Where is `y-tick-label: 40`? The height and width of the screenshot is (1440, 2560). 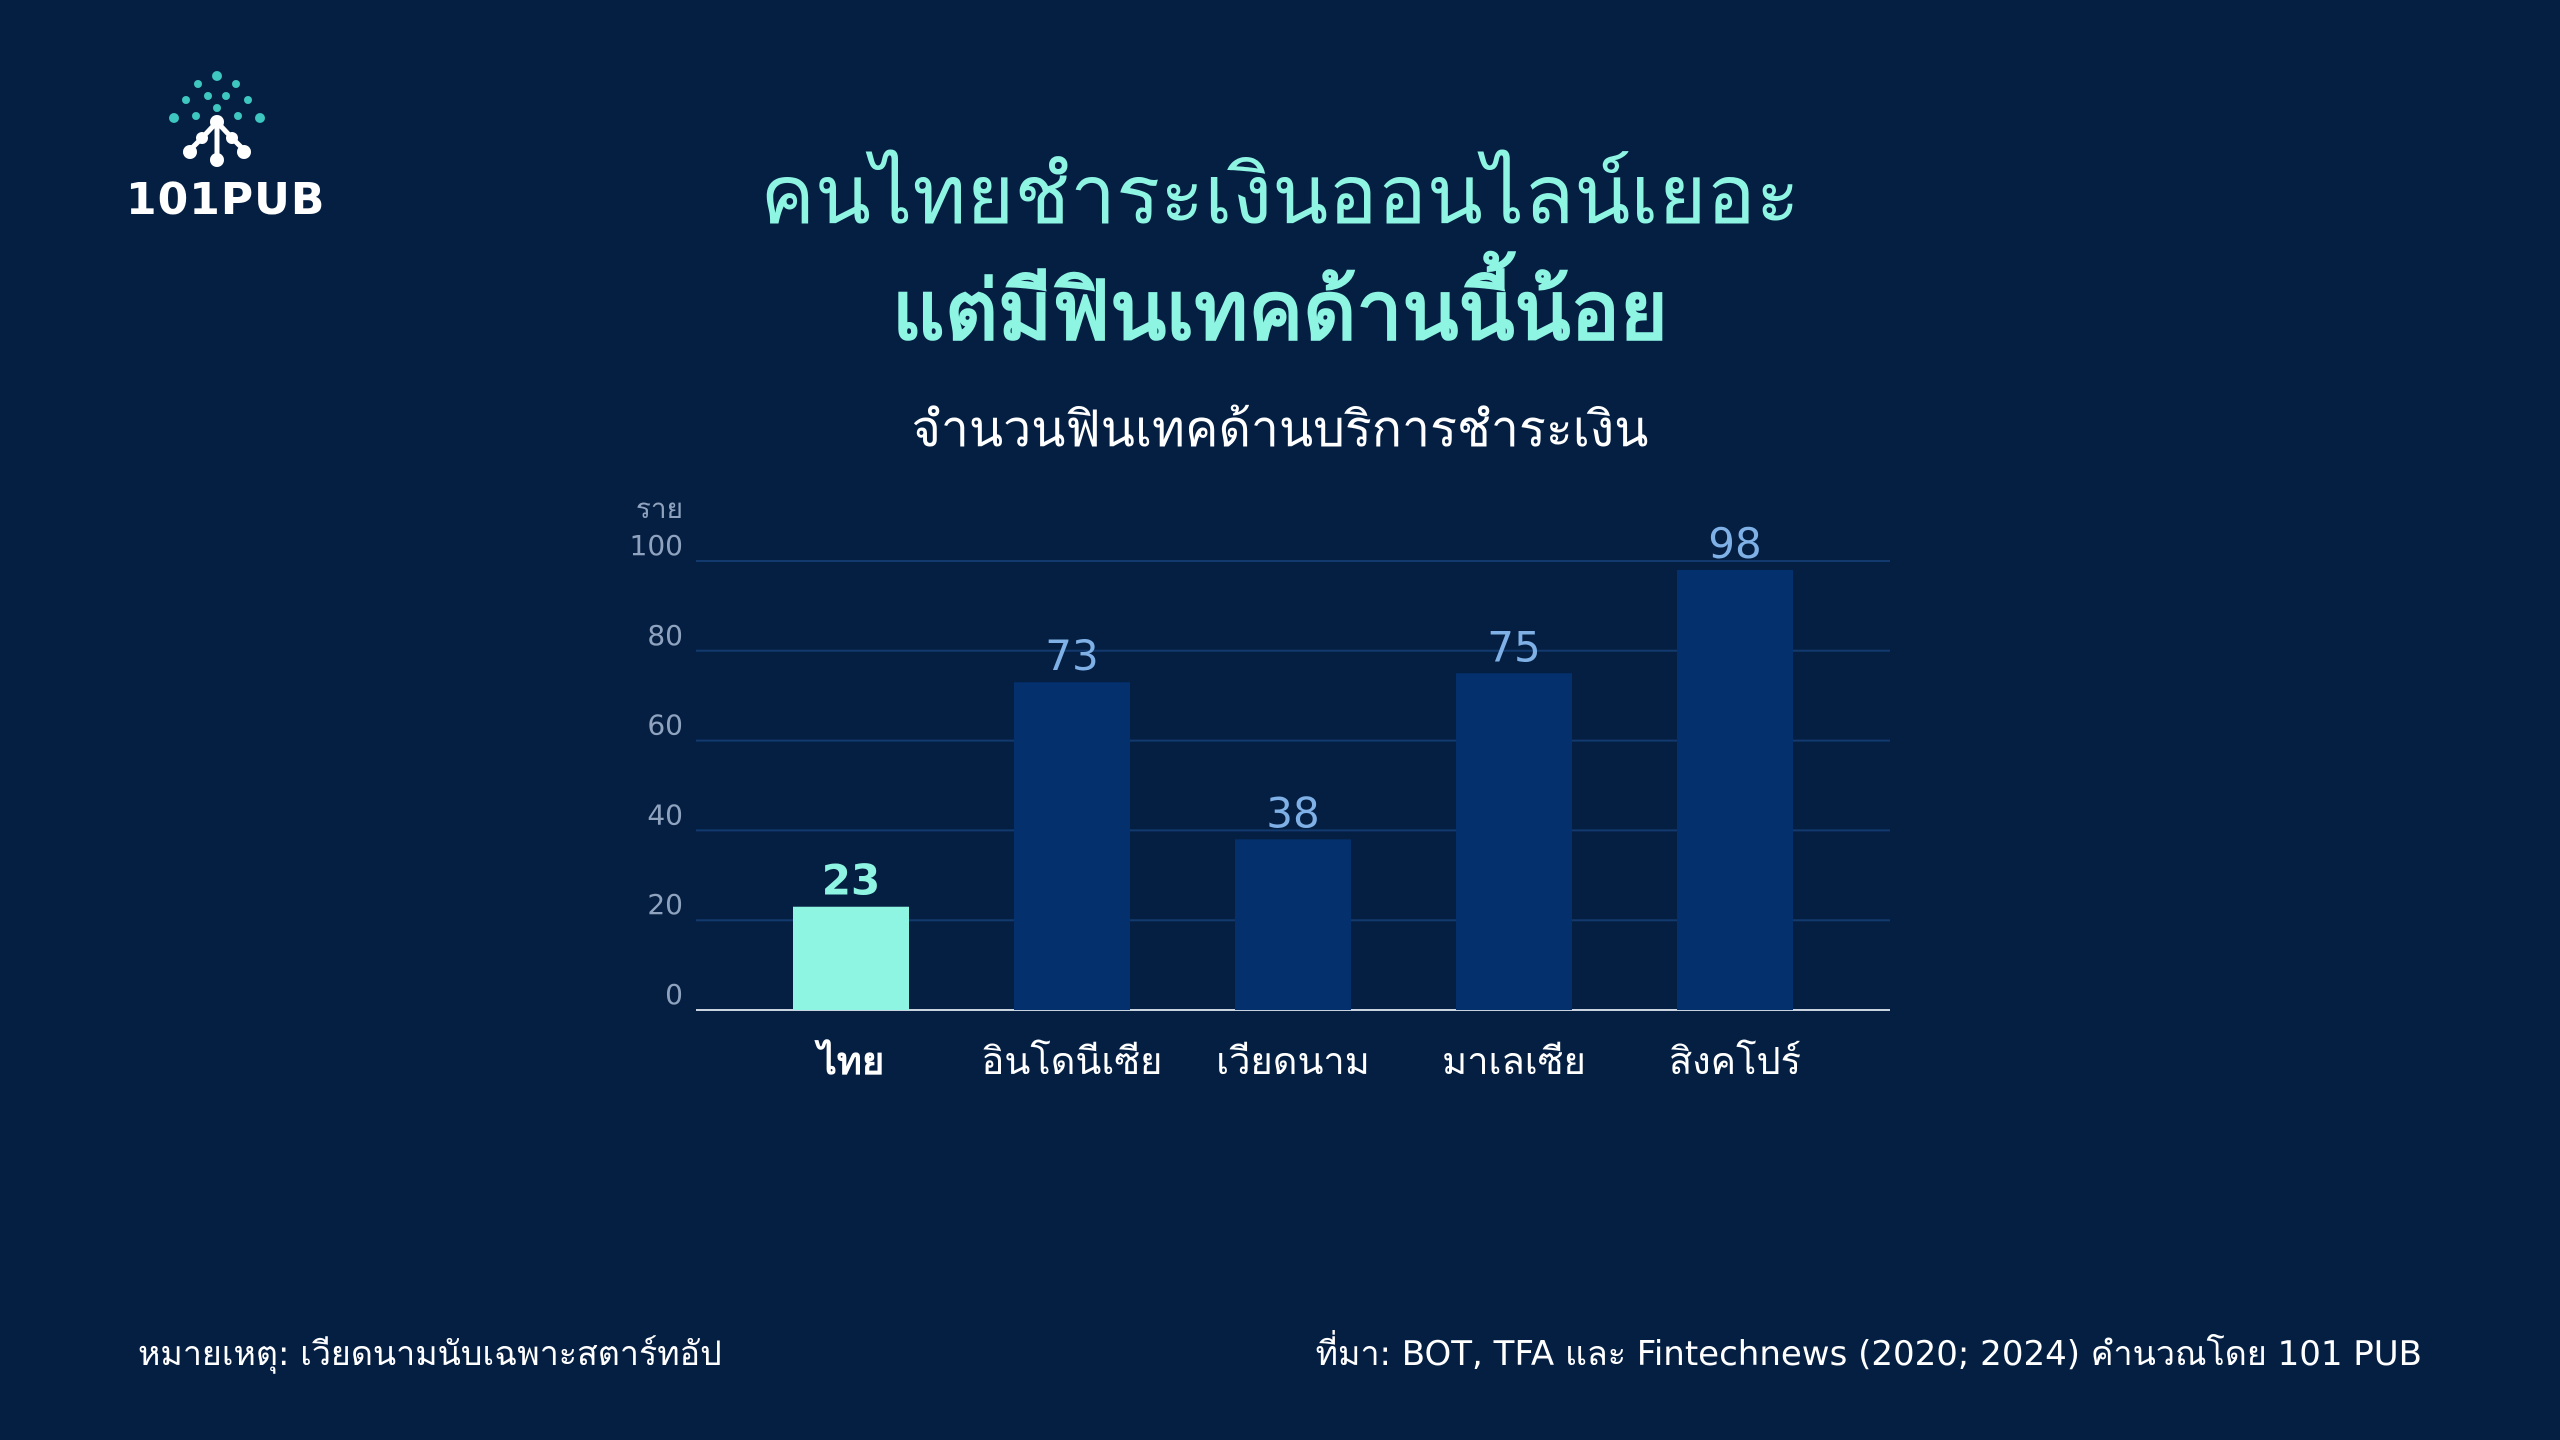
y-tick-label: 40 is located at coordinates (665, 814).